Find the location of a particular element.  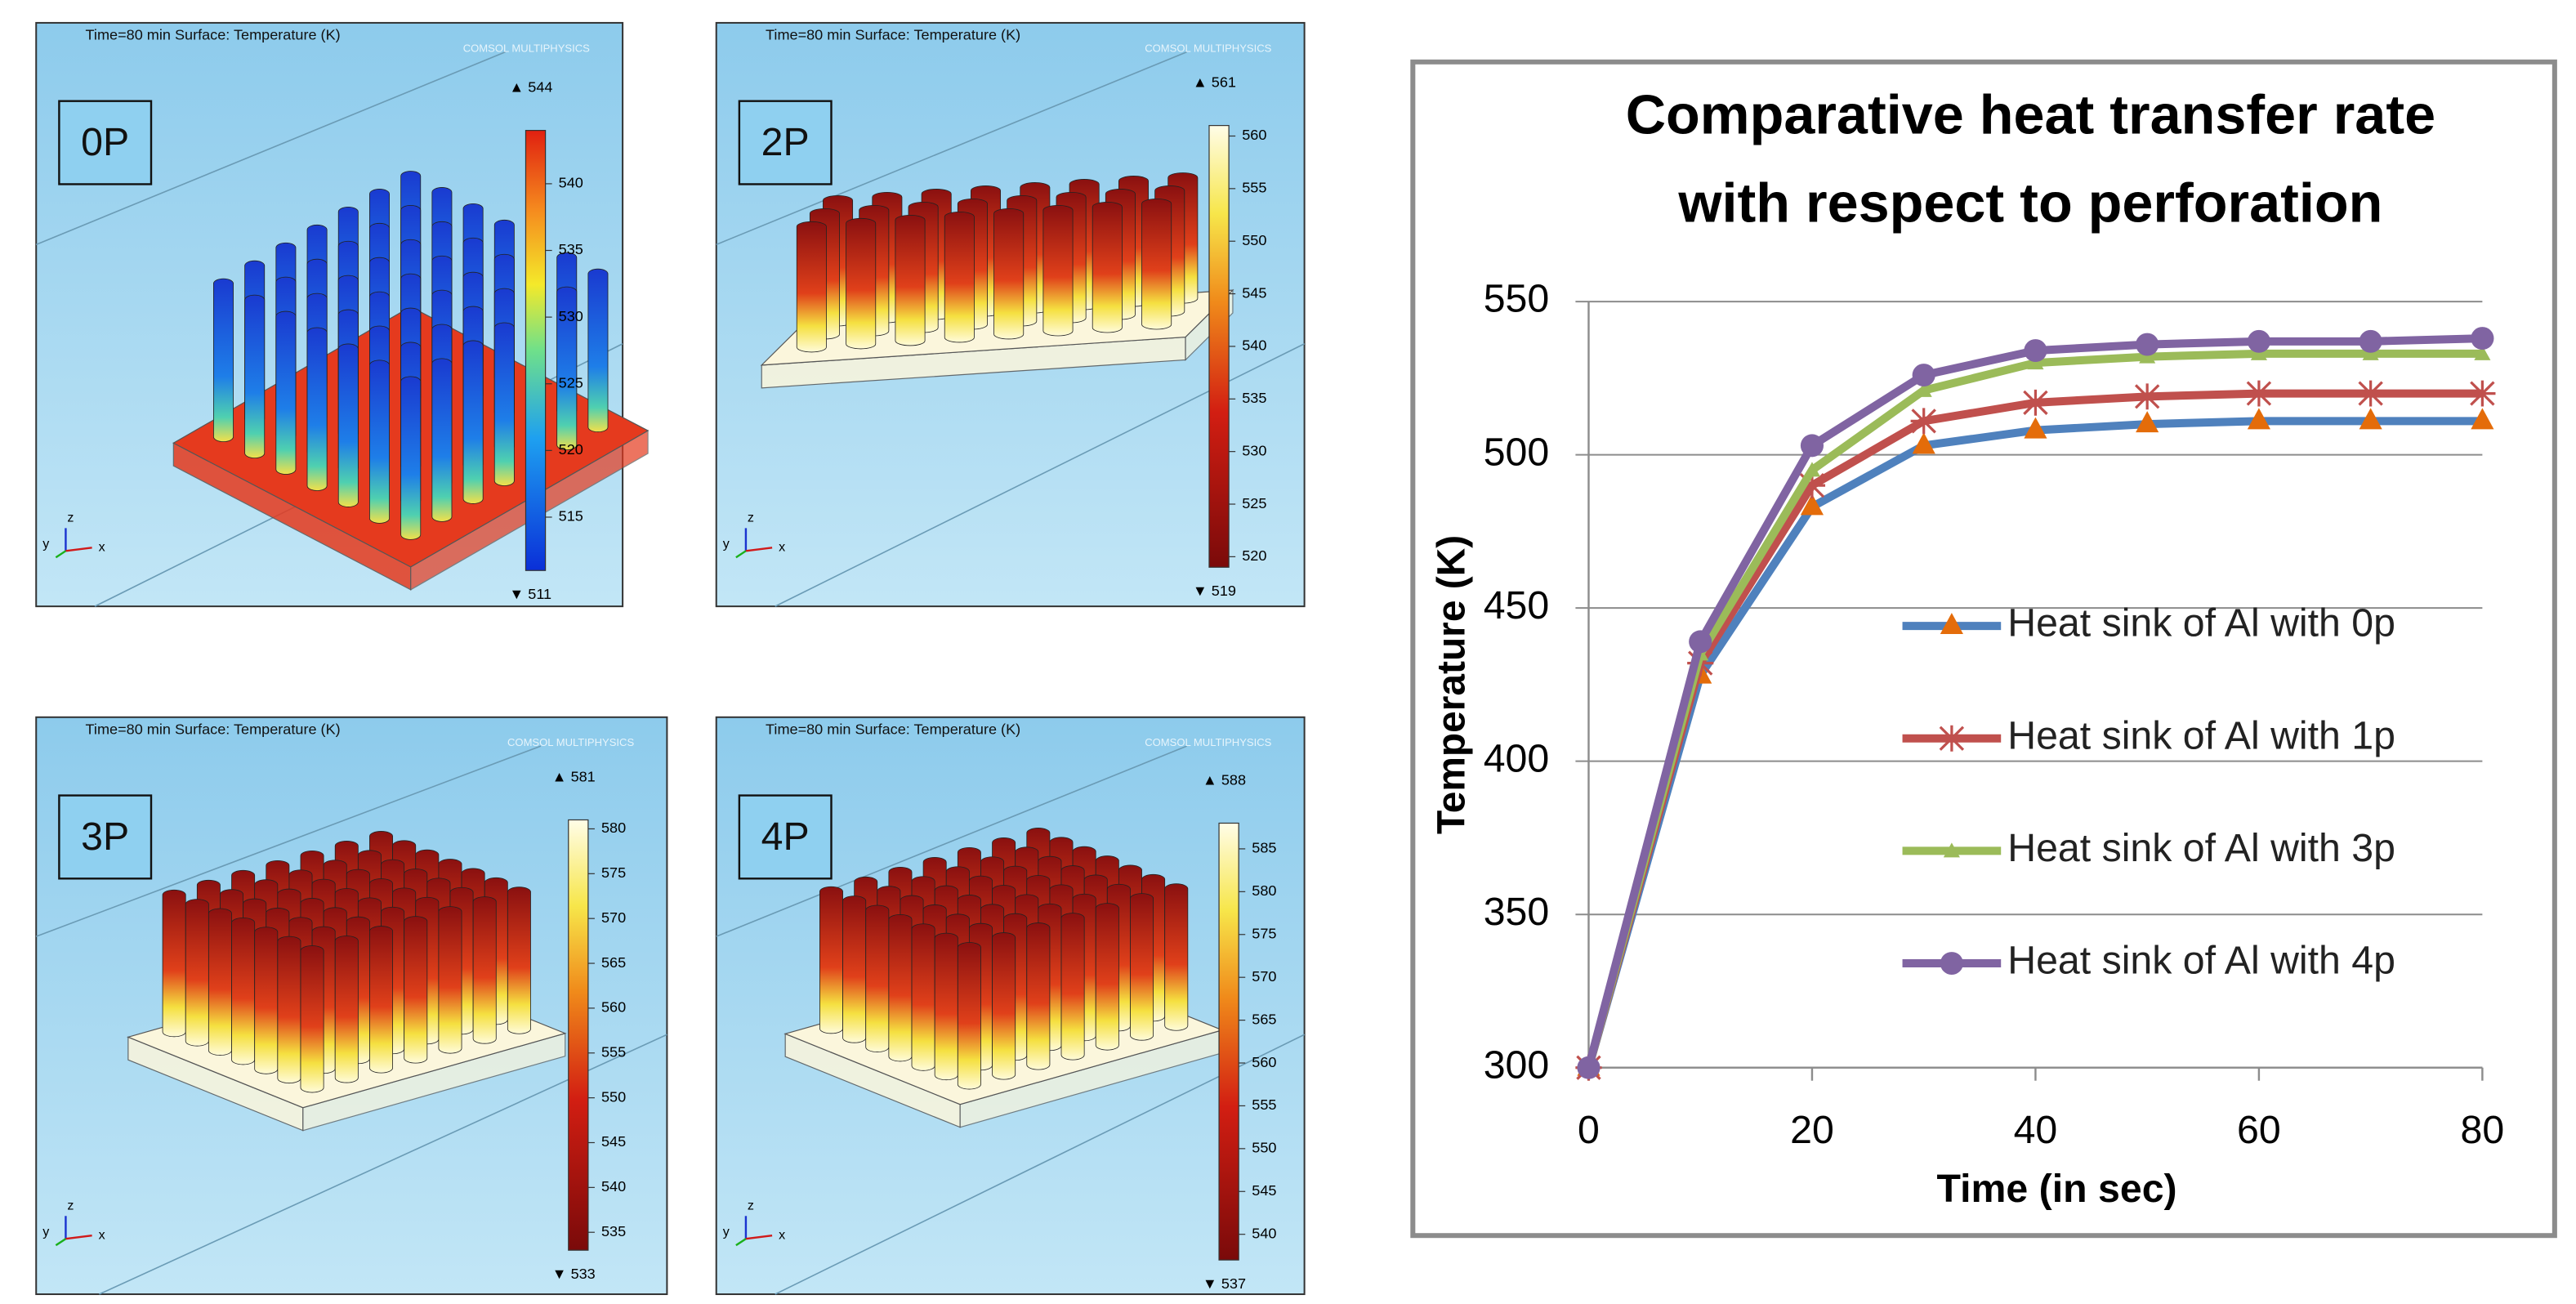

floor-line is located at coordinates (1040, 1164).